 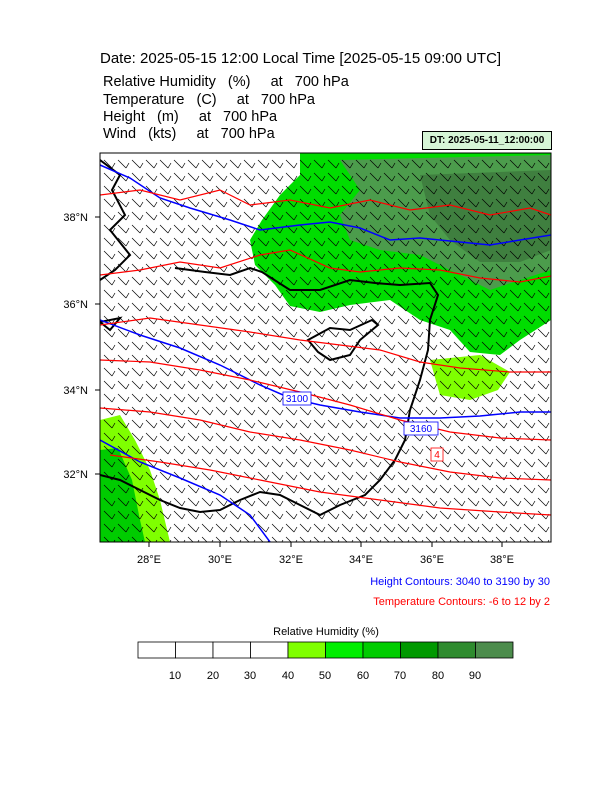 I want to click on colorbar-label-70: 70, so click(x=400, y=676).